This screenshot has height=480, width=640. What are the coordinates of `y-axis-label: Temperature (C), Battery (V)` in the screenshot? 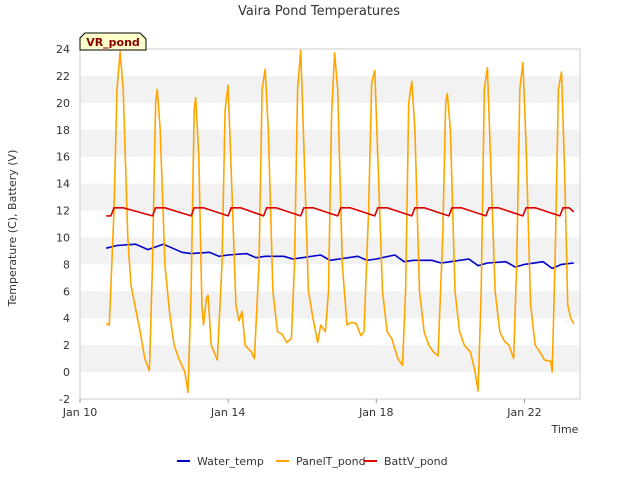 It's located at (12, 229).